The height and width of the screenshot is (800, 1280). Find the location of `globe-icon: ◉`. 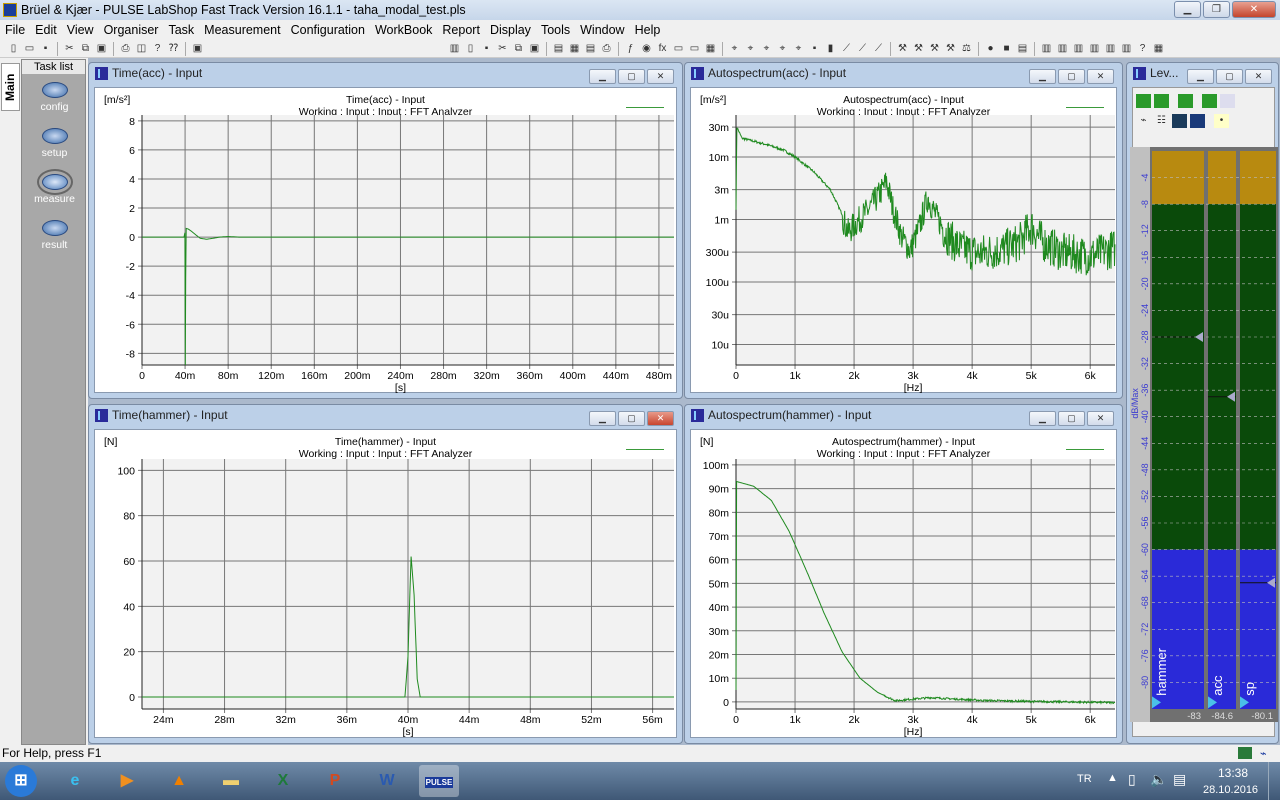

globe-icon: ◉ is located at coordinates (646, 48).